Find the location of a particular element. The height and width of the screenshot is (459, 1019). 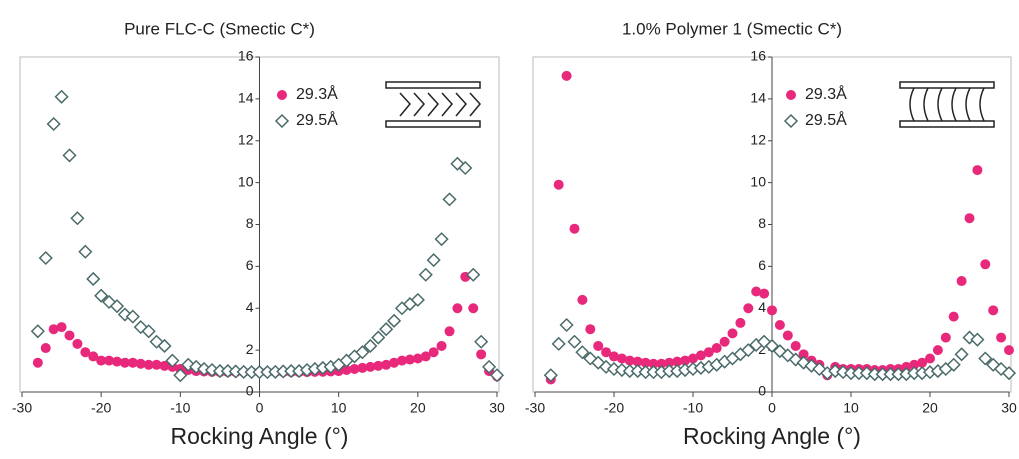

y-tick-label: 2 is located at coordinates (762, 349).